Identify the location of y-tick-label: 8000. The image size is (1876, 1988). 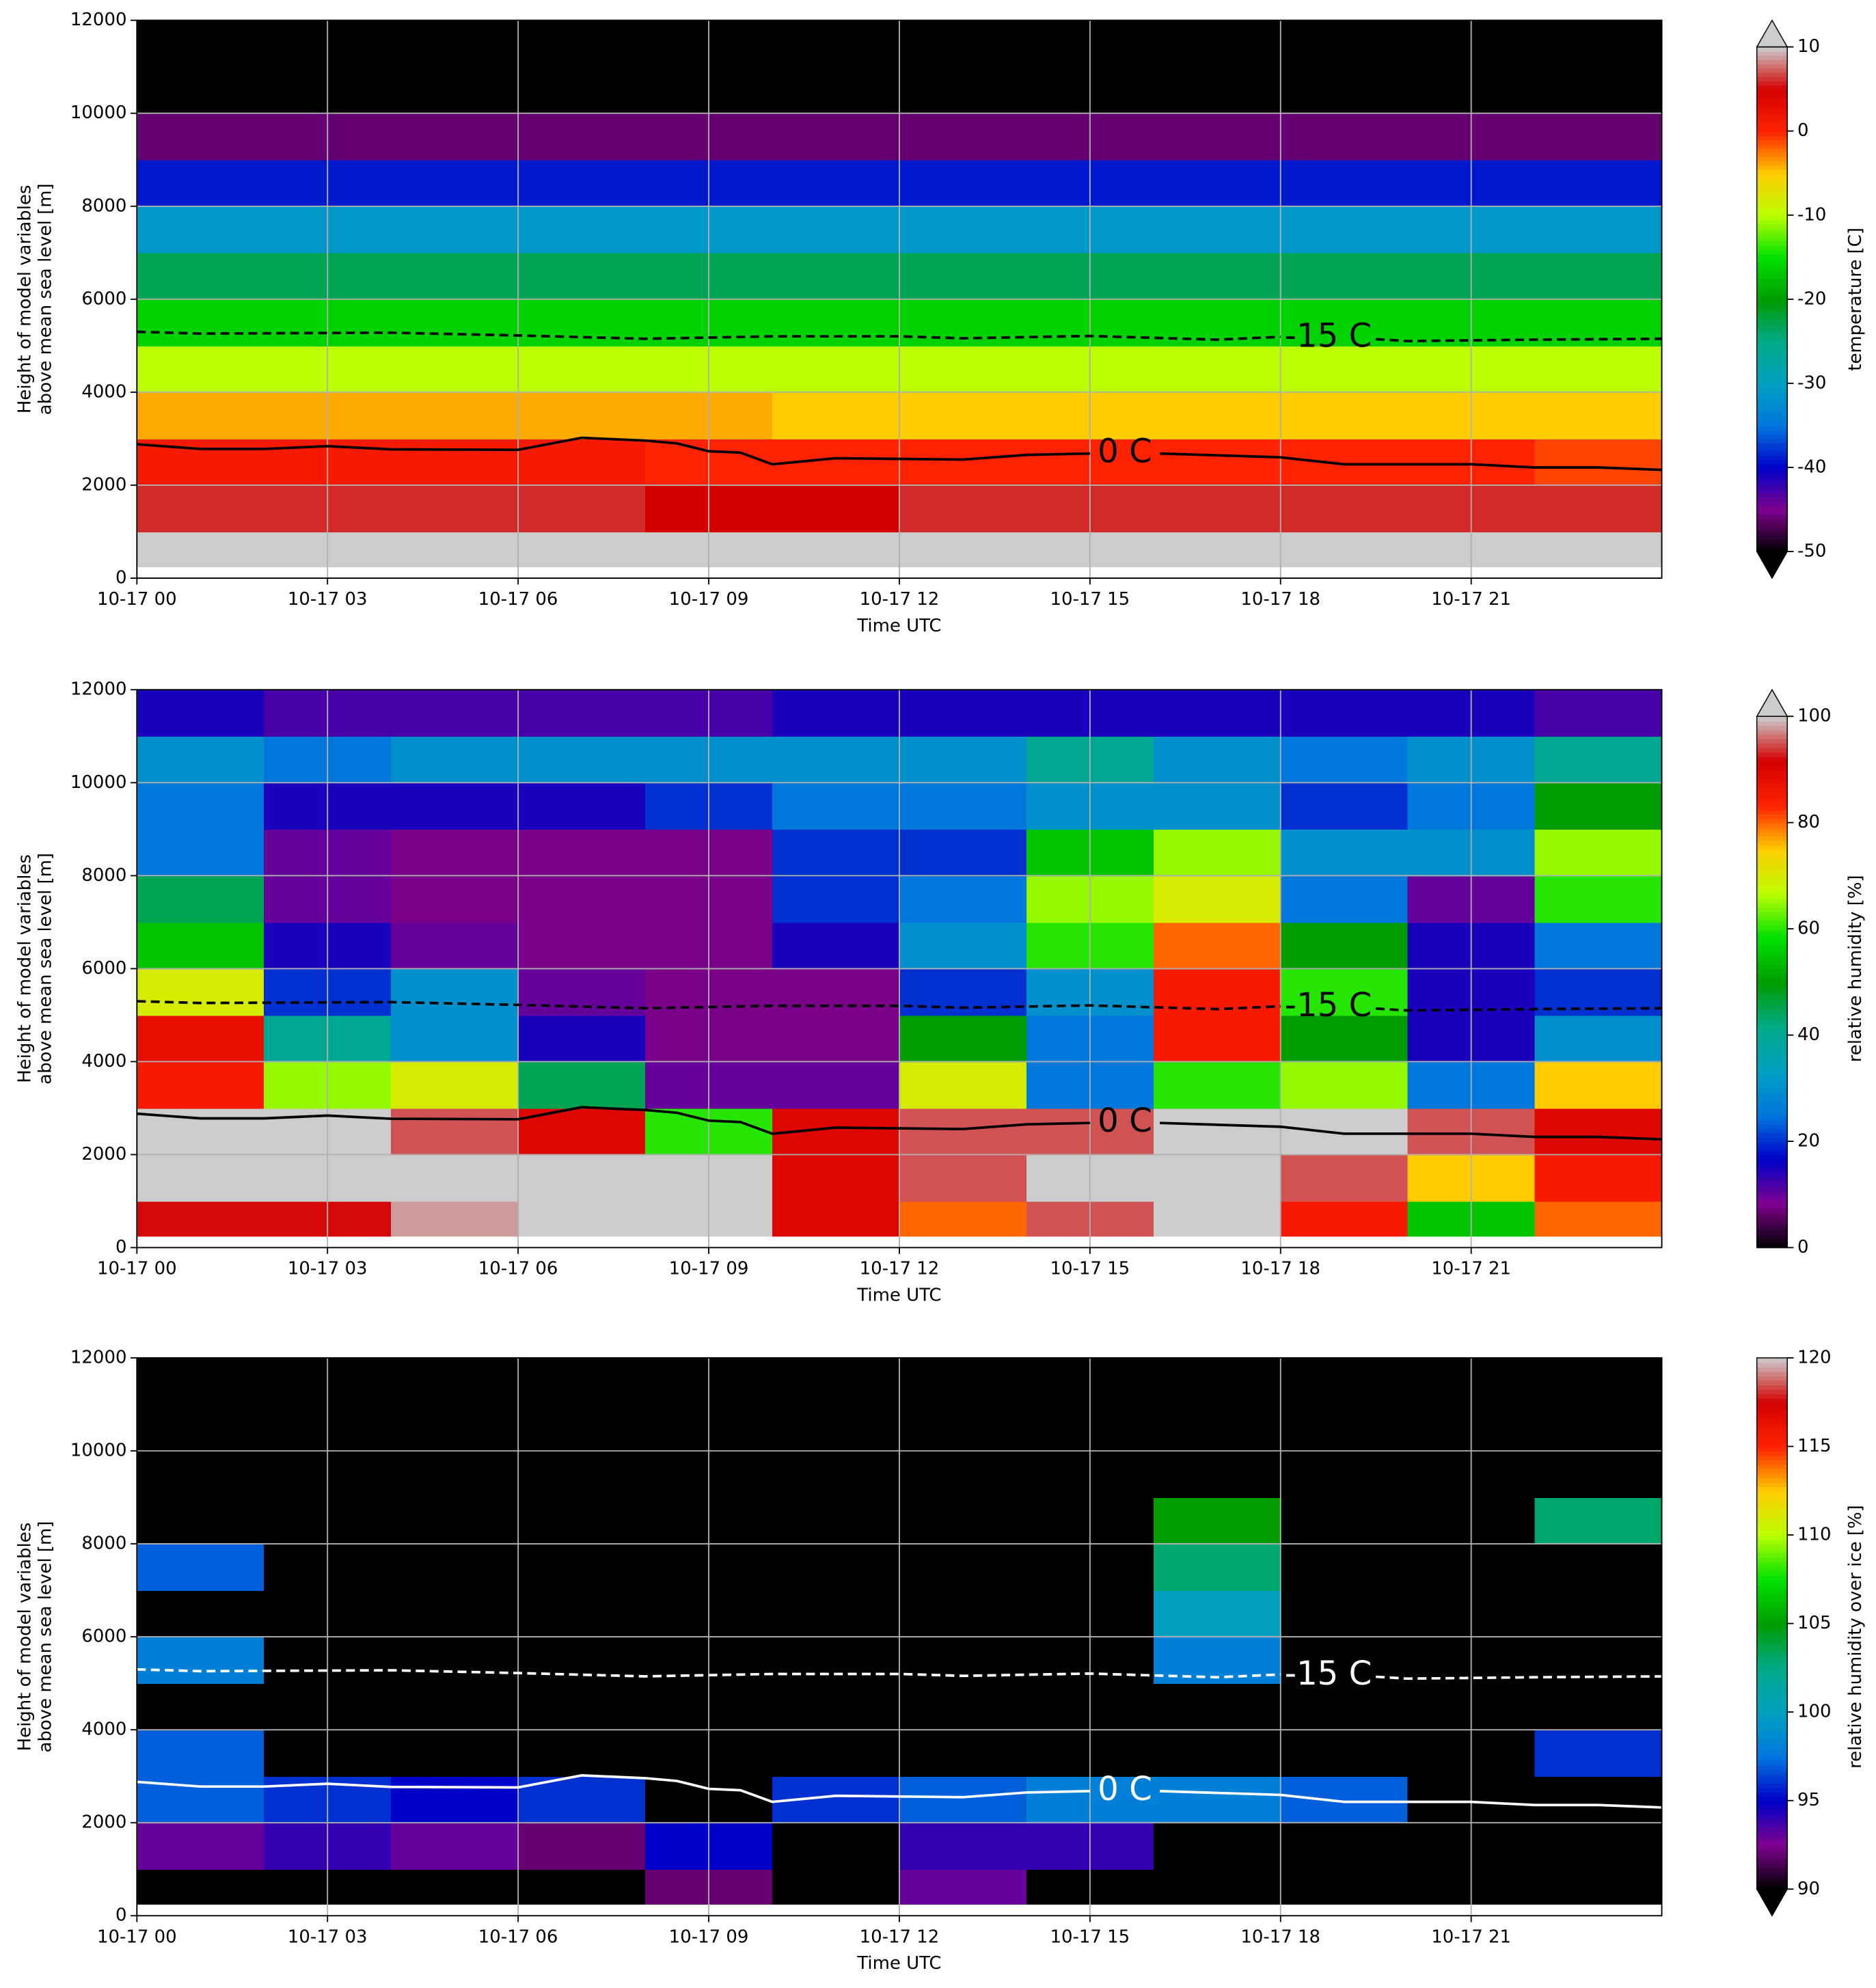
(103, 876).